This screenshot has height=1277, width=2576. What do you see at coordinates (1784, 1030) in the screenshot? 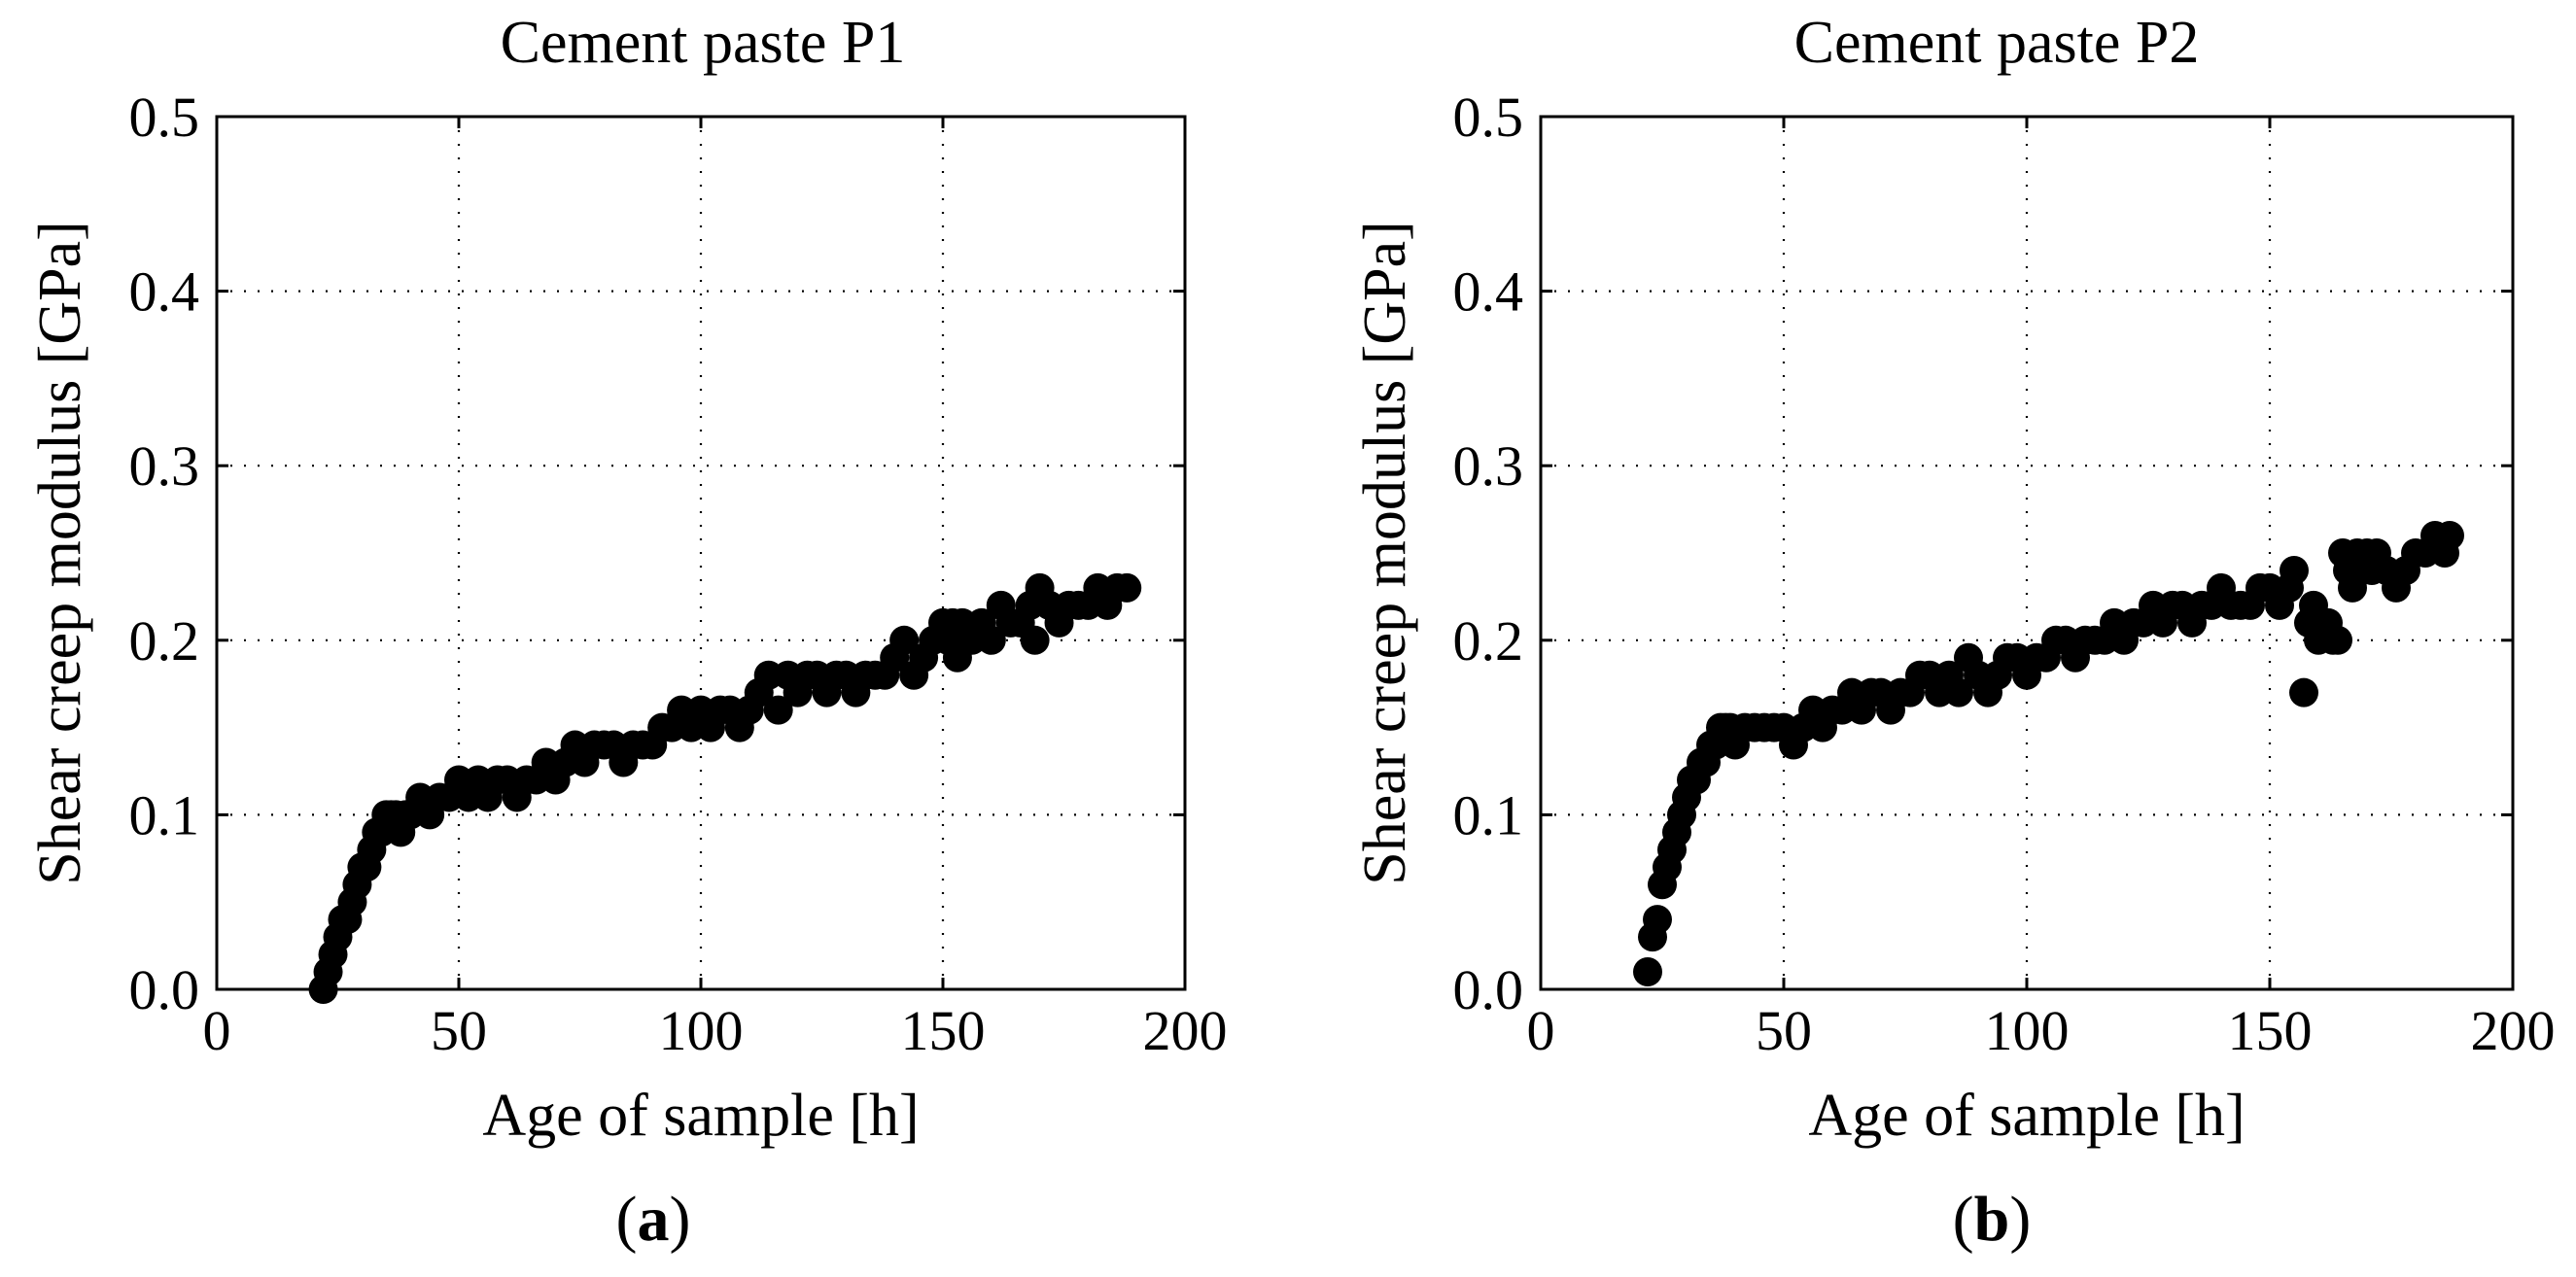
I see `chart-b-x-tick-label: 50` at bounding box center [1784, 1030].